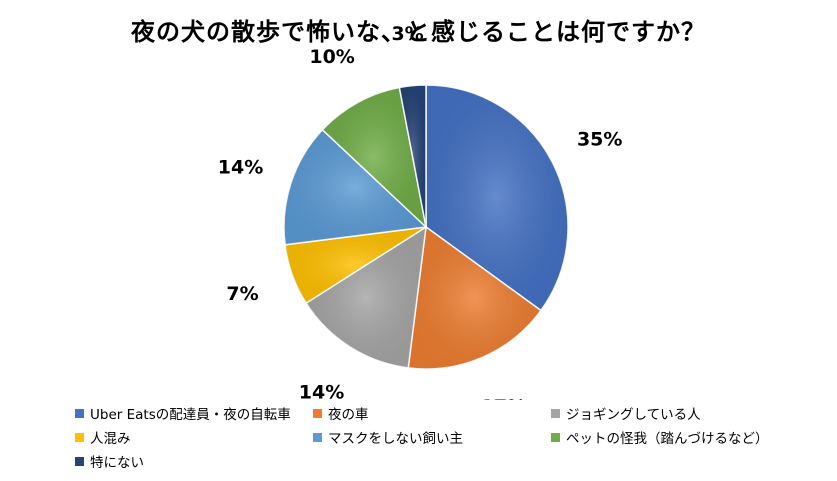 This screenshot has width=837, height=481. What do you see at coordinates (331, 57) in the screenshot?
I see `slice-percent-label: 10%` at bounding box center [331, 57].